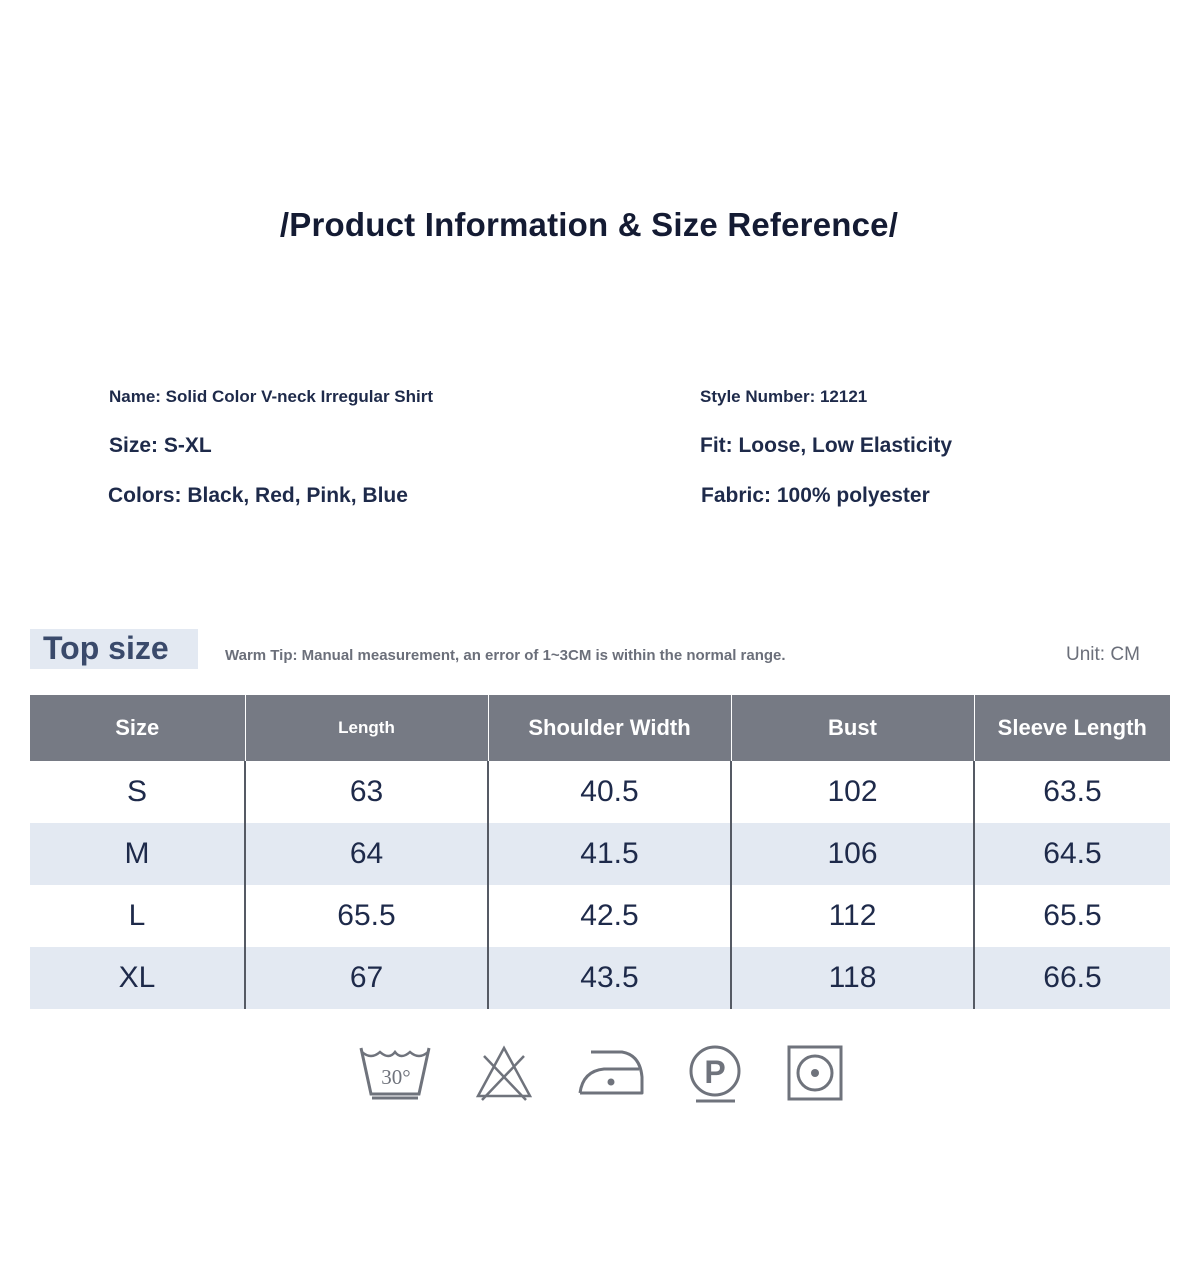  What do you see at coordinates (826, 445) in the screenshot?
I see `fit-info: Fit: Loose, Low Elasticity` at bounding box center [826, 445].